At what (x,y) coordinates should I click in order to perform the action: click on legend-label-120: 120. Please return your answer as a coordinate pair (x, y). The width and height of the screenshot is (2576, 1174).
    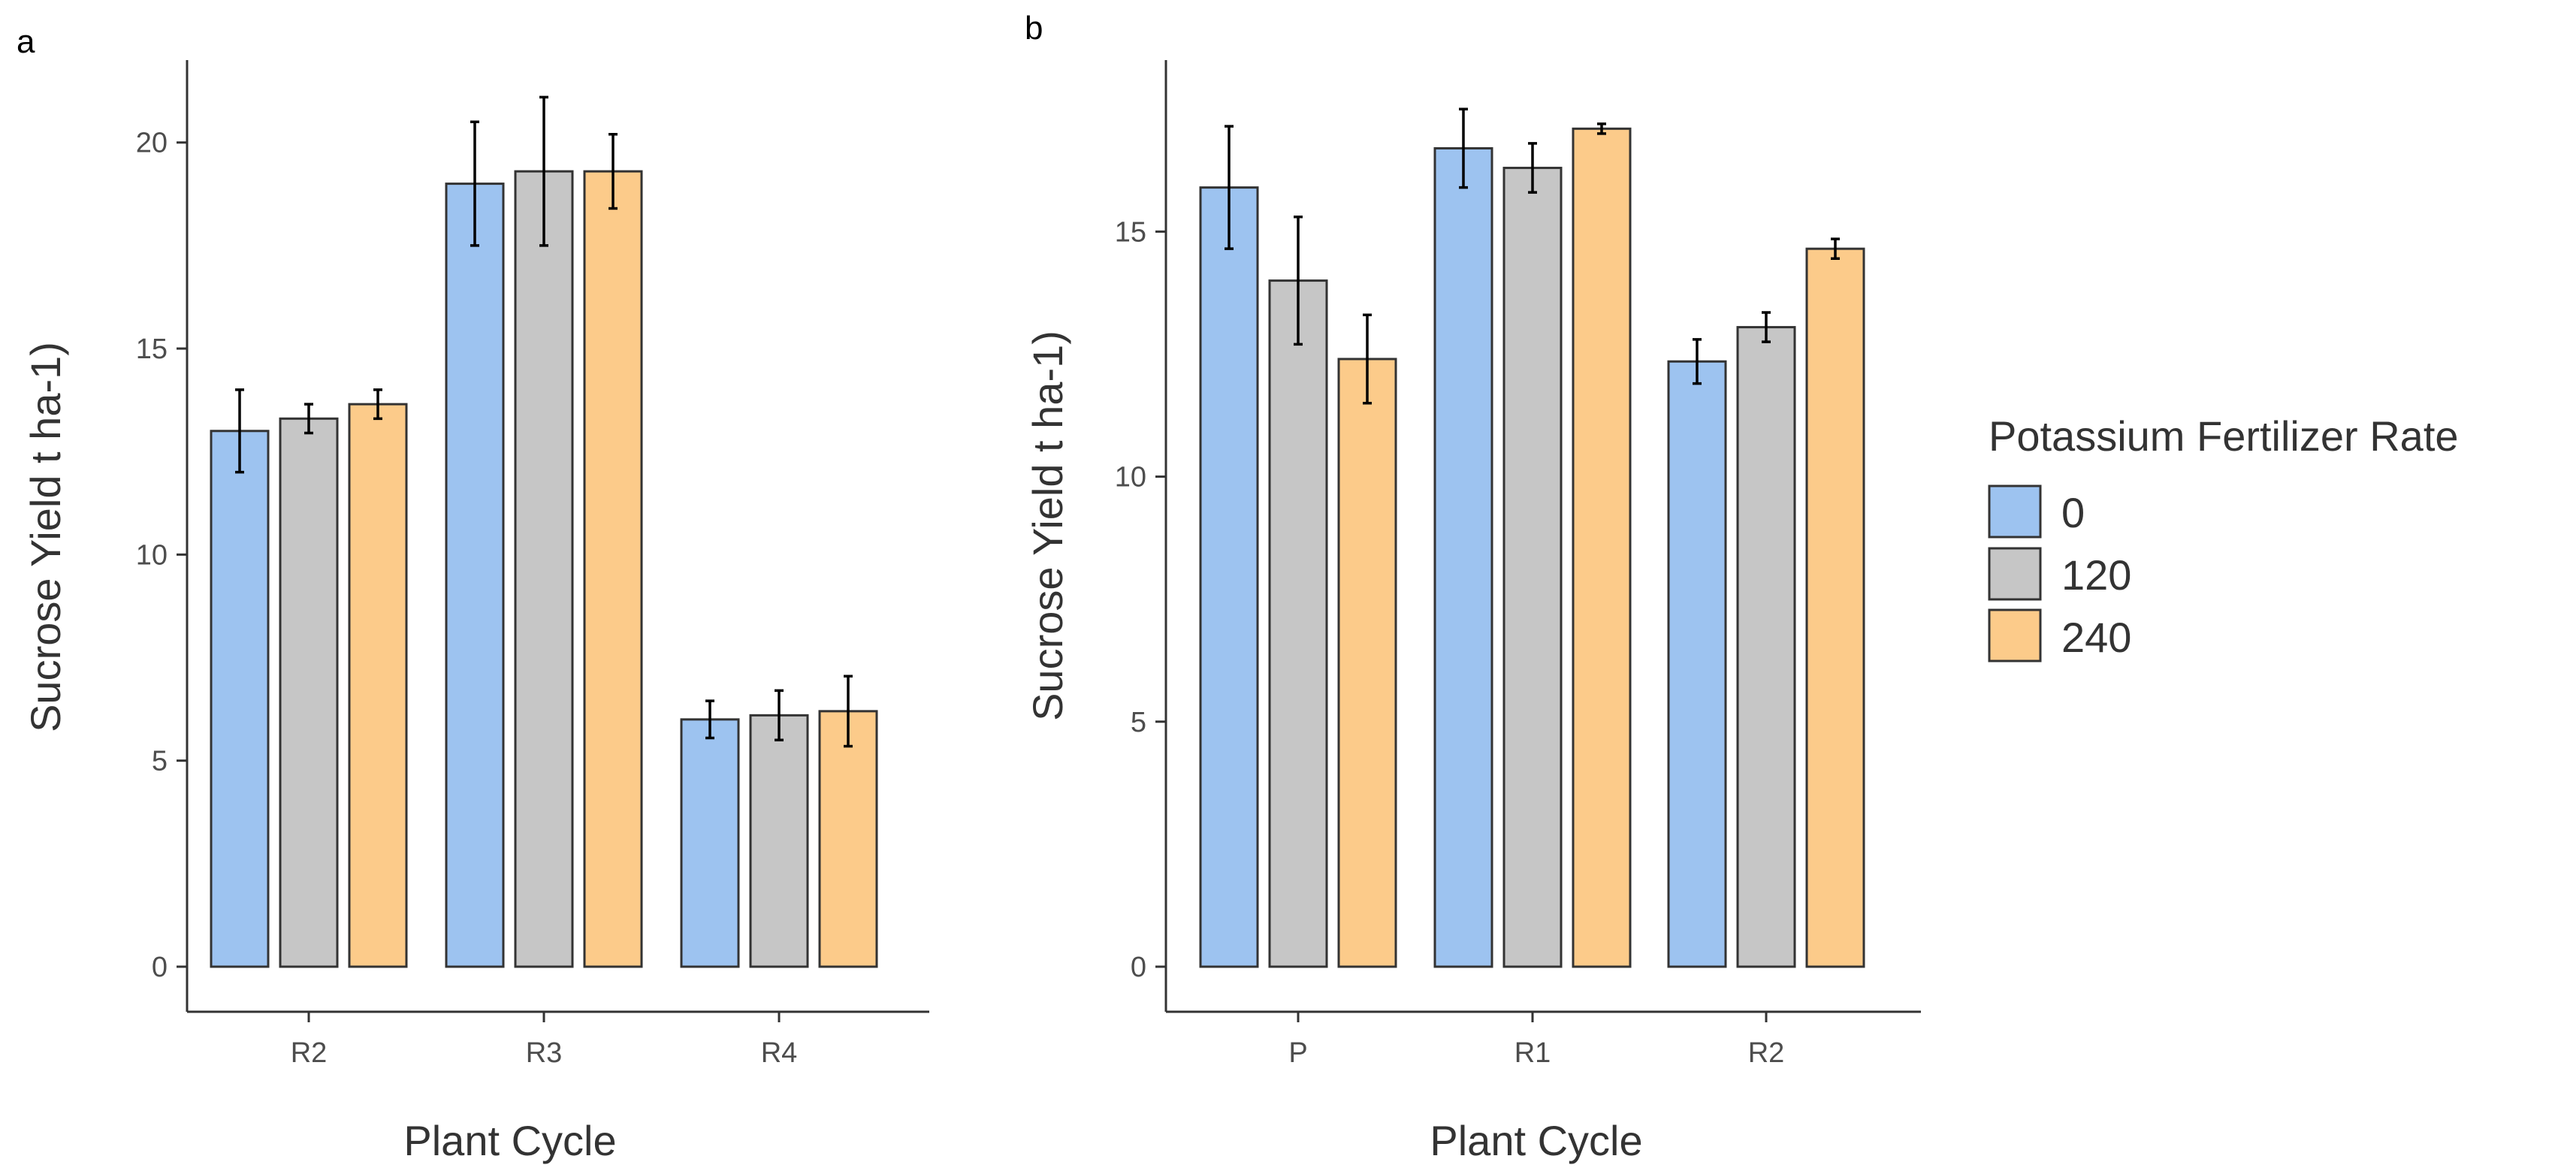
    Looking at the image, I should click on (2096, 575).